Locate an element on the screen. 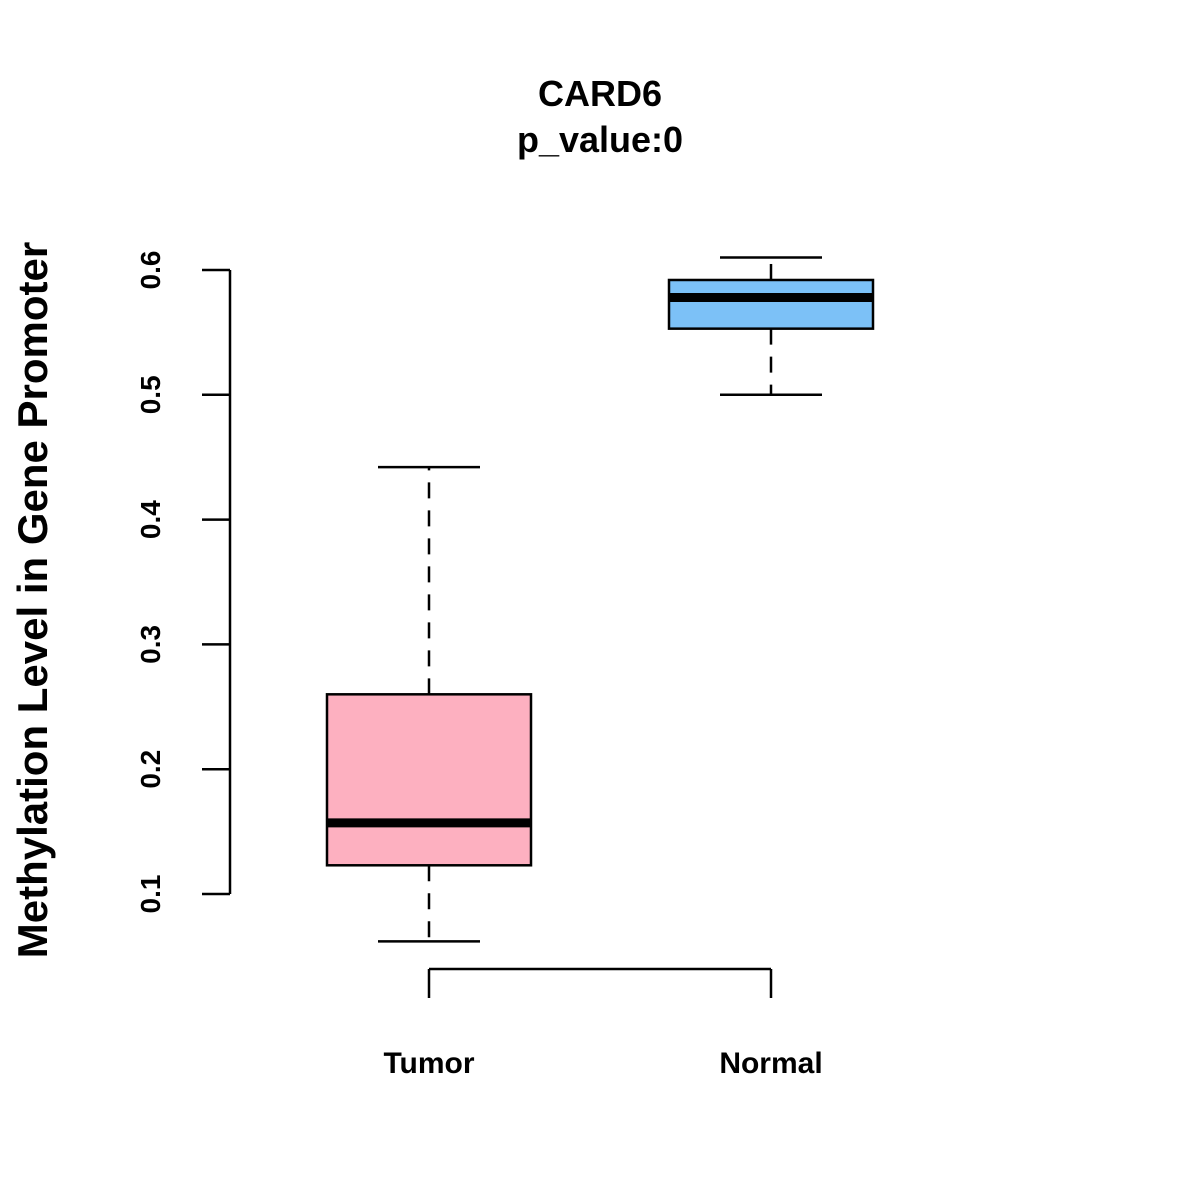  x-category-labels: Tumor Normal is located at coordinates (602, 1063).